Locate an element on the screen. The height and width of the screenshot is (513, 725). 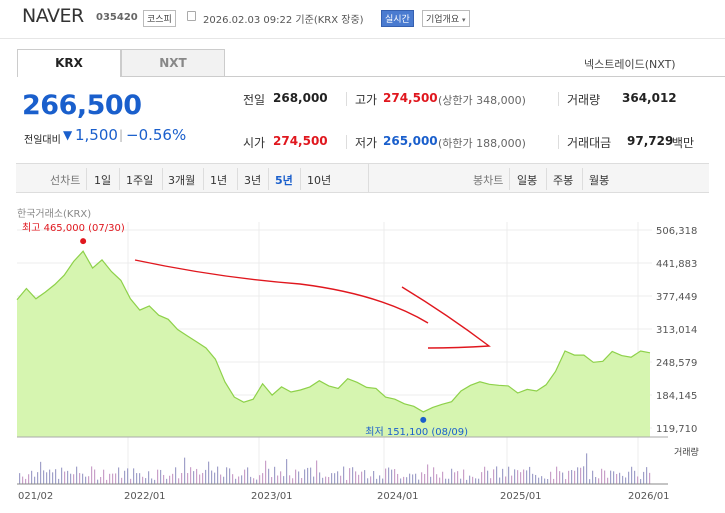
range-3y: 3년 is located at coordinates (253, 180).